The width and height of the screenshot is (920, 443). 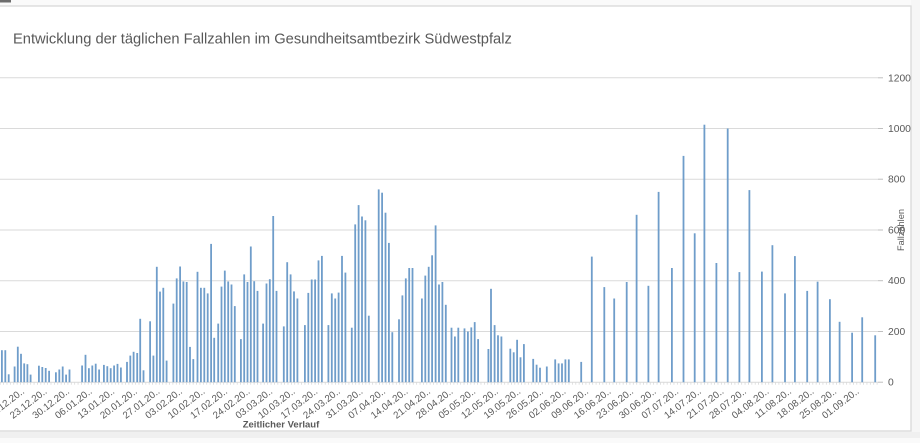 I want to click on svg-text: Zeitlicher Verlauf, so click(x=281, y=425).